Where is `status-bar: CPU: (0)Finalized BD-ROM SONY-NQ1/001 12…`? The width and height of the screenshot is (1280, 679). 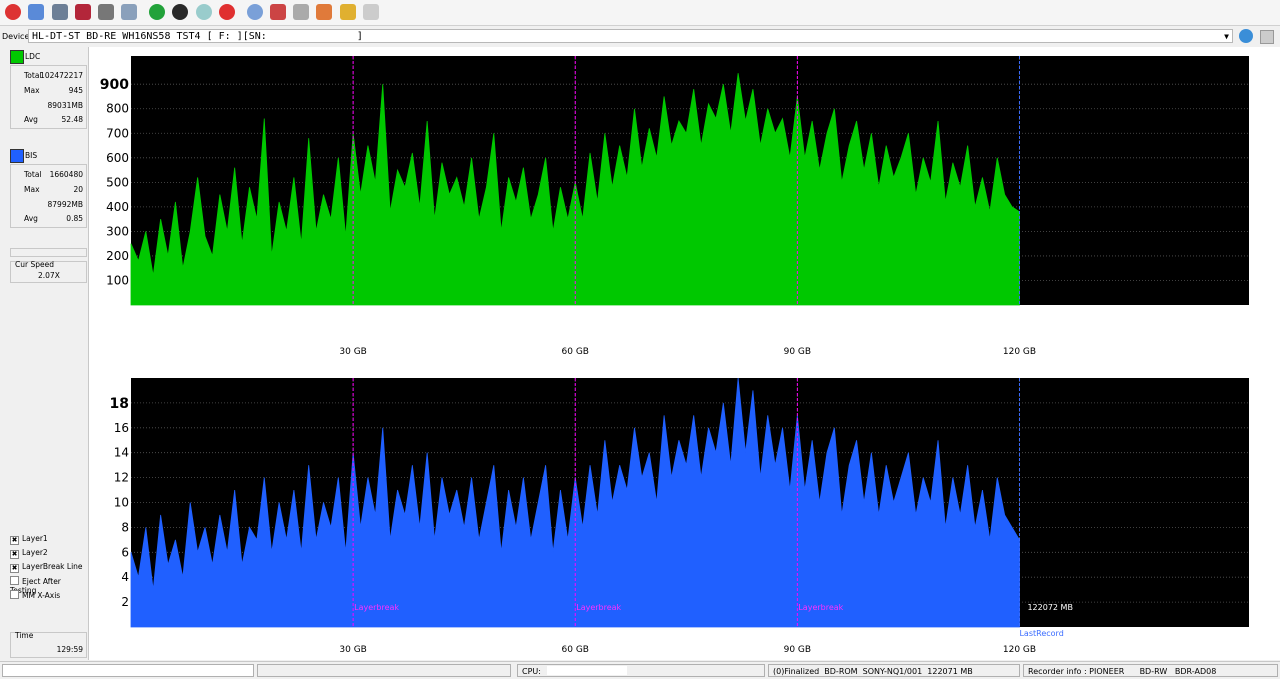
status-bar: CPU: (0)Finalized BD-ROM SONY-NQ1/001 12… is located at coordinates (640, 670).